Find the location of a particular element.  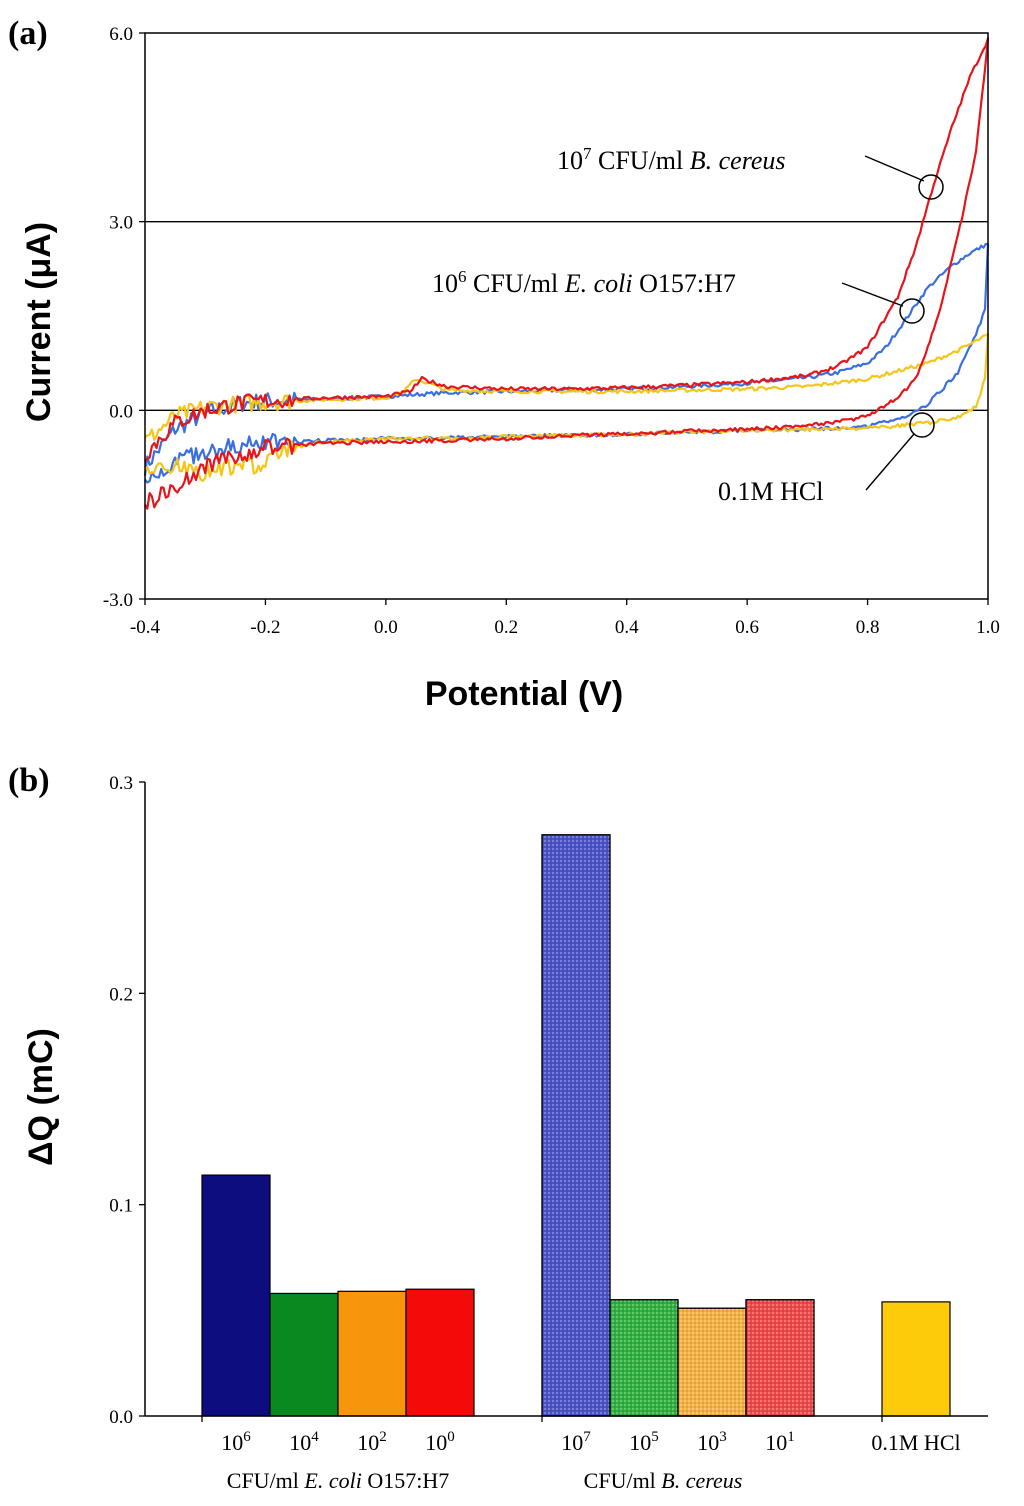

annotation-b-cereus-text: CFU/ml is located at coordinates (641, 160).